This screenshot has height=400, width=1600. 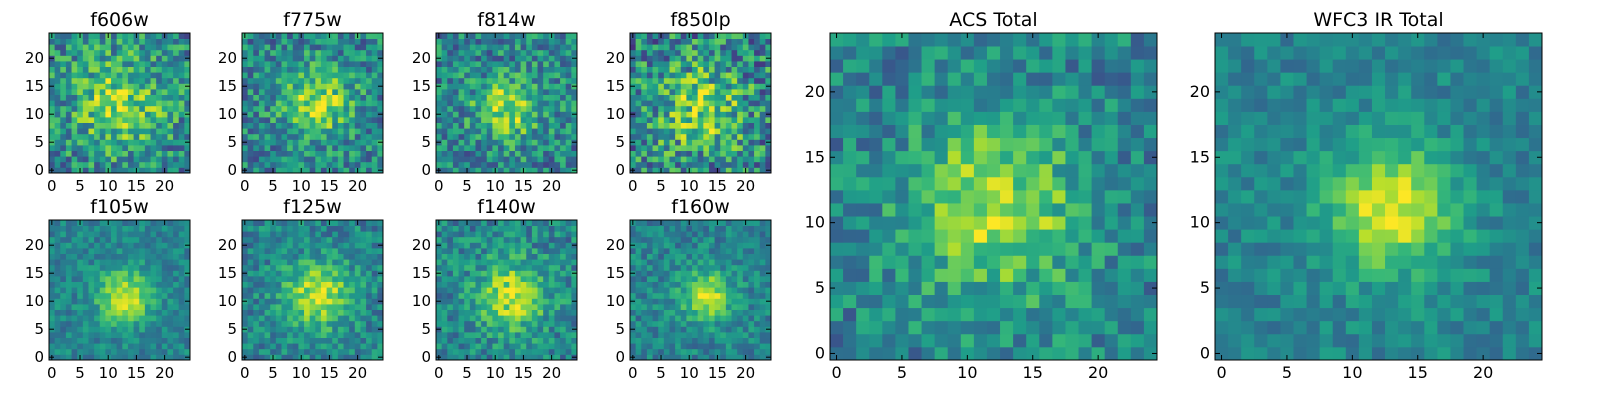 What do you see at coordinates (313, 290) in the screenshot?
I see `heatmap-image` at bounding box center [313, 290].